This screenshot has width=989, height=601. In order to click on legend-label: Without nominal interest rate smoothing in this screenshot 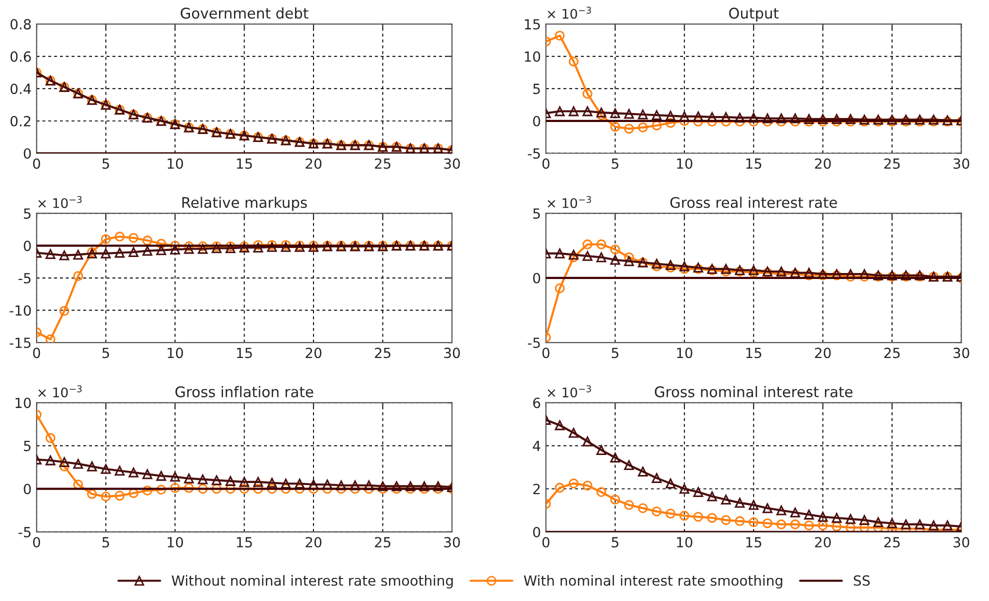, I will do `click(312, 581)`.